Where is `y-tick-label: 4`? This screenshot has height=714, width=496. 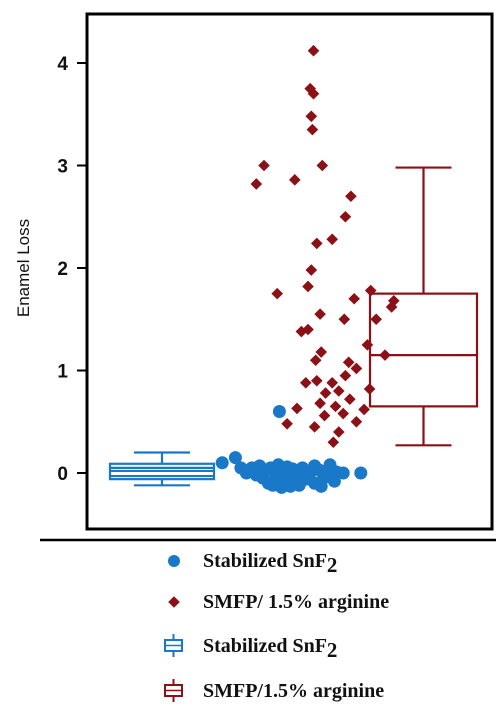 y-tick-label: 4 is located at coordinates (62, 64).